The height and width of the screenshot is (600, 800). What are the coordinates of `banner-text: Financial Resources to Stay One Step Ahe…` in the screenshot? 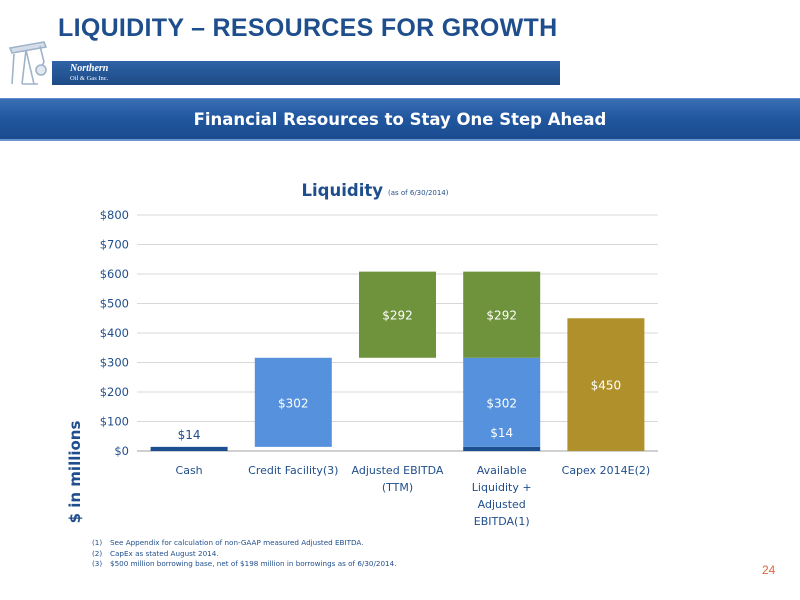 It's located at (400, 119).